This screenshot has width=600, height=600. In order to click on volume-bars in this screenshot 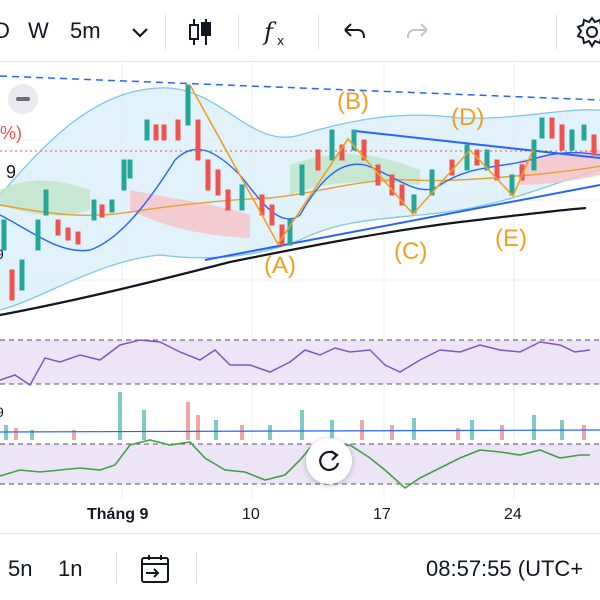, I will do `click(300, 416)`.